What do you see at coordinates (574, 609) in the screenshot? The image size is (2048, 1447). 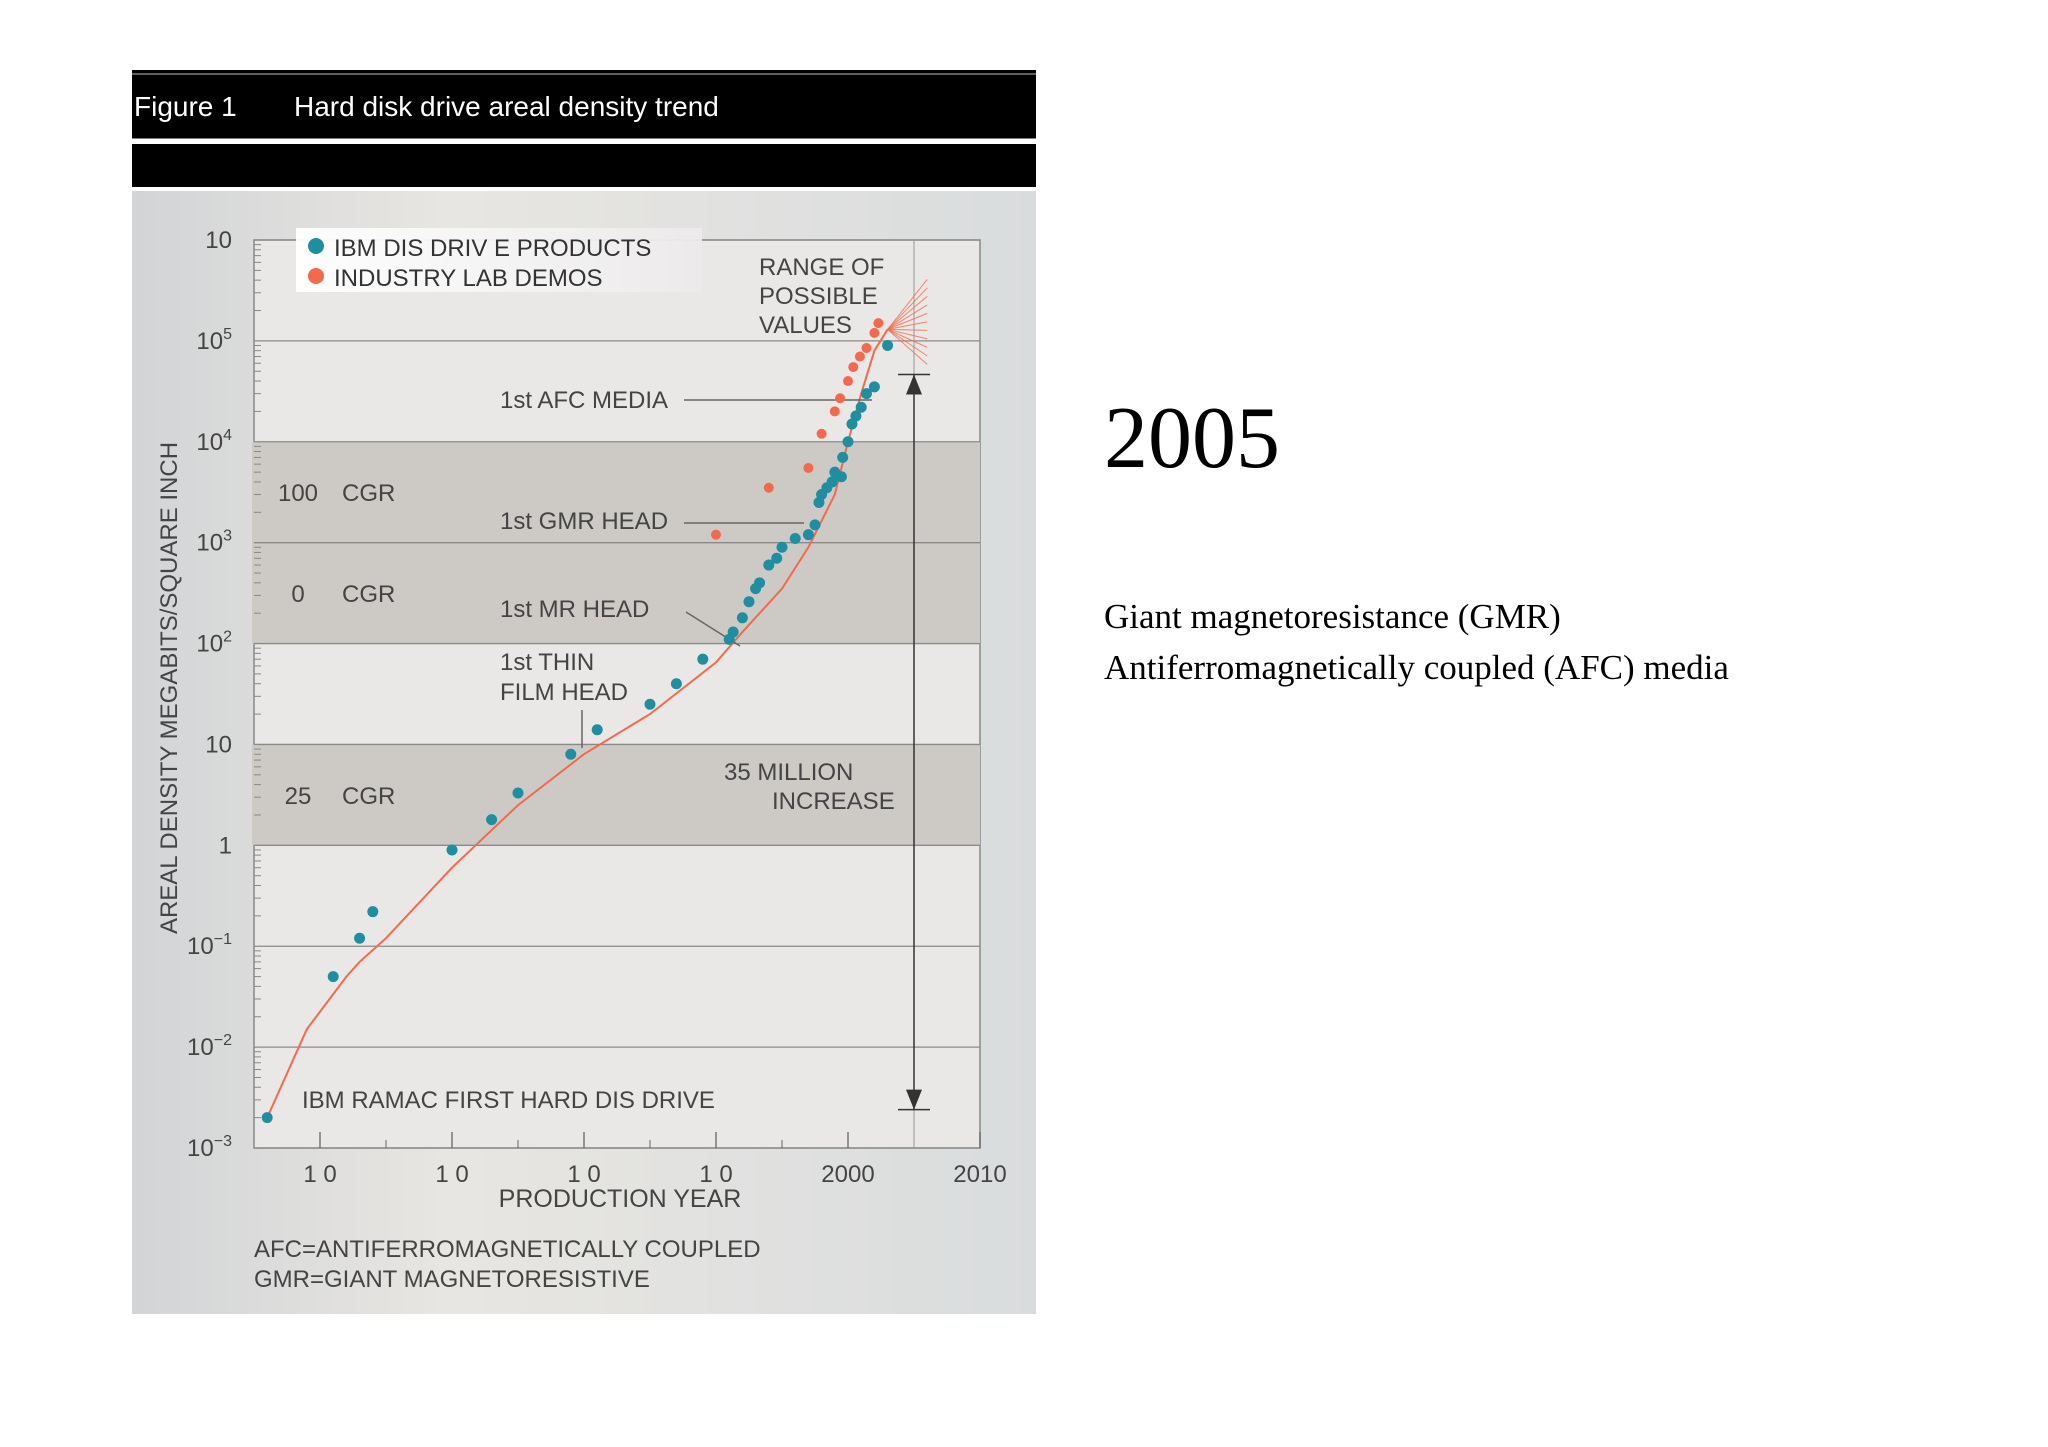 I see `annotation-mr-head: 1st MR HEAD` at bounding box center [574, 609].